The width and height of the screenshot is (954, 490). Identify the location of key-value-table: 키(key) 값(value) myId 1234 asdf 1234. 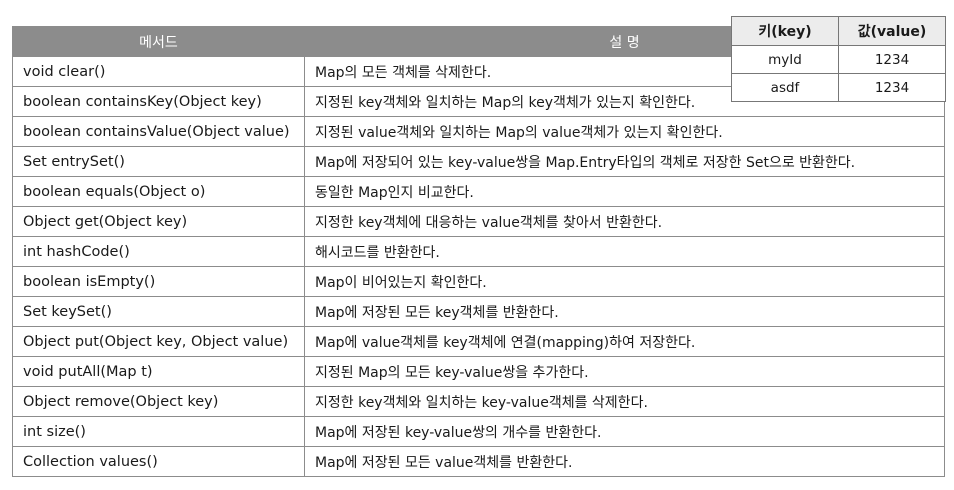
(838, 59).